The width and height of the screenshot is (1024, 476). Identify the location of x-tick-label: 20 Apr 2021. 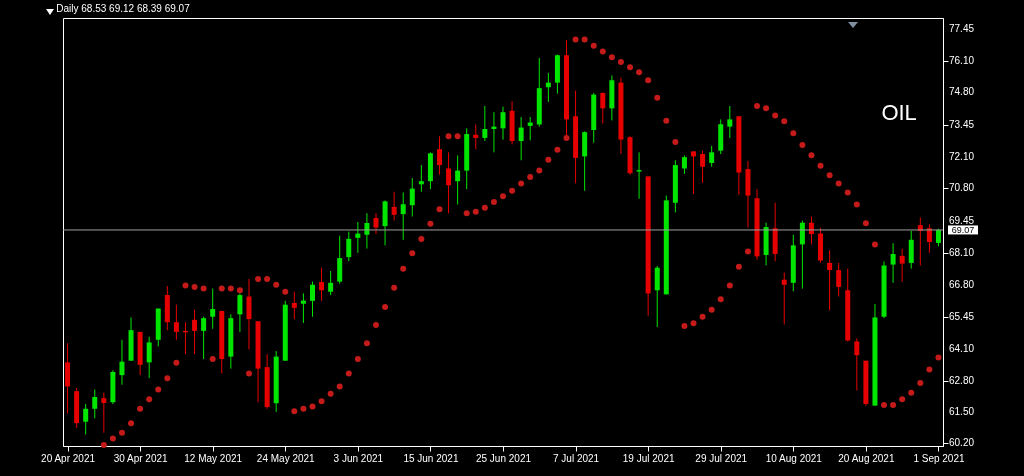
(68, 458).